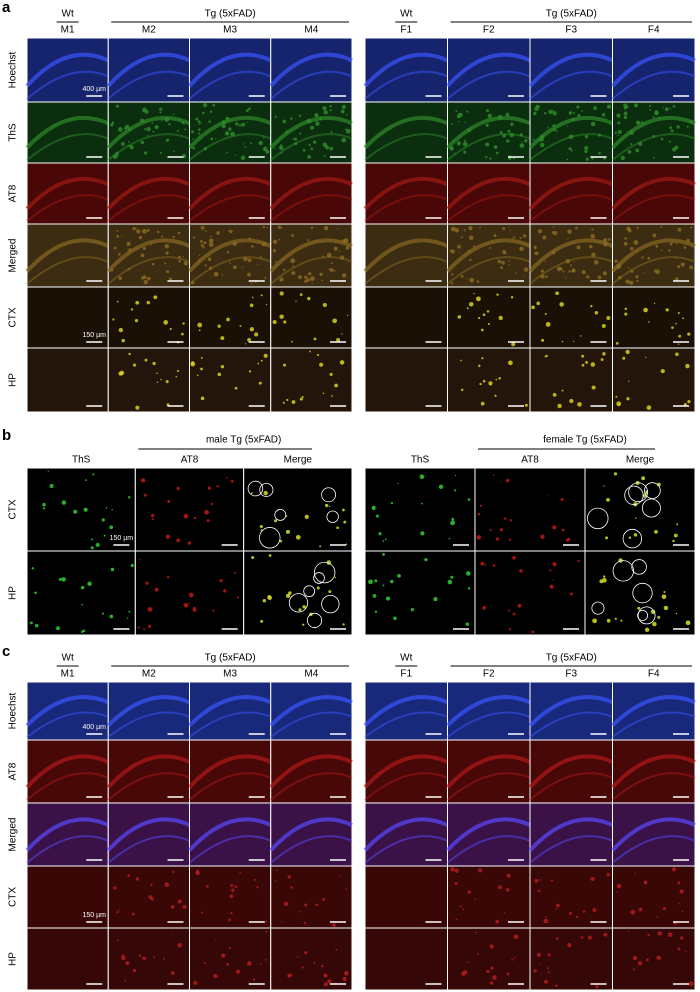 The height and width of the screenshot is (992, 700). What do you see at coordinates (190, 460) in the screenshot?
I see `column-label: AT8` at bounding box center [190, 460].